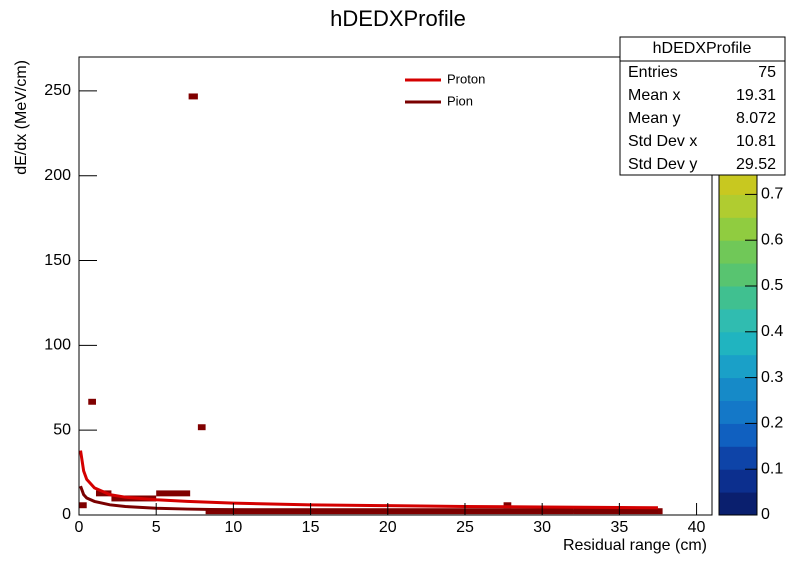  Describe the element at coordinates (772, 423) in the screenshot. I see `z-tick-label: 0.2` at that location.